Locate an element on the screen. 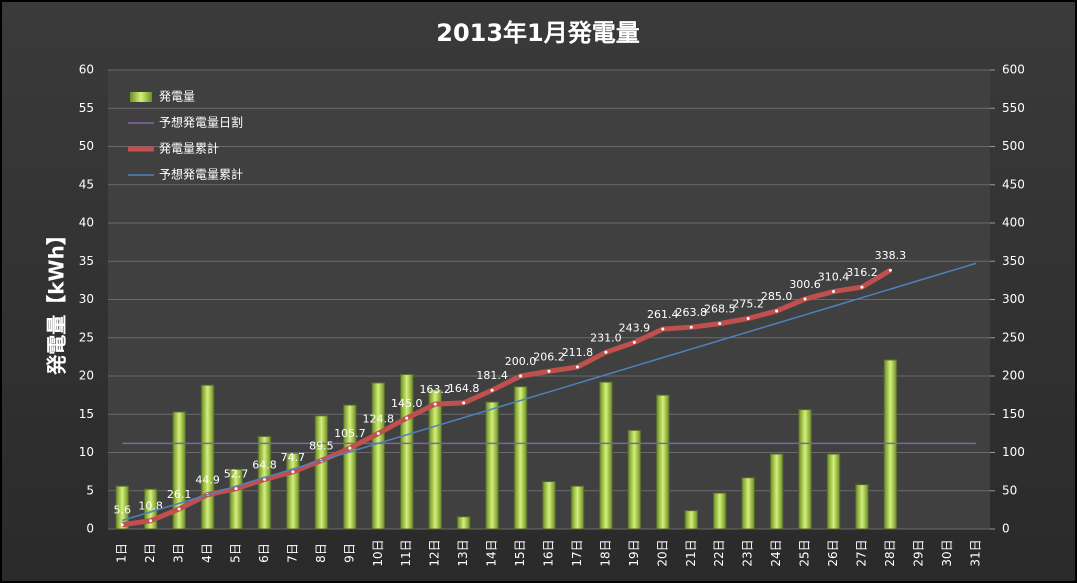 This screenshot has width=1077, height=583. x-tick-label: 8日 is located at coordinates (321, 553).